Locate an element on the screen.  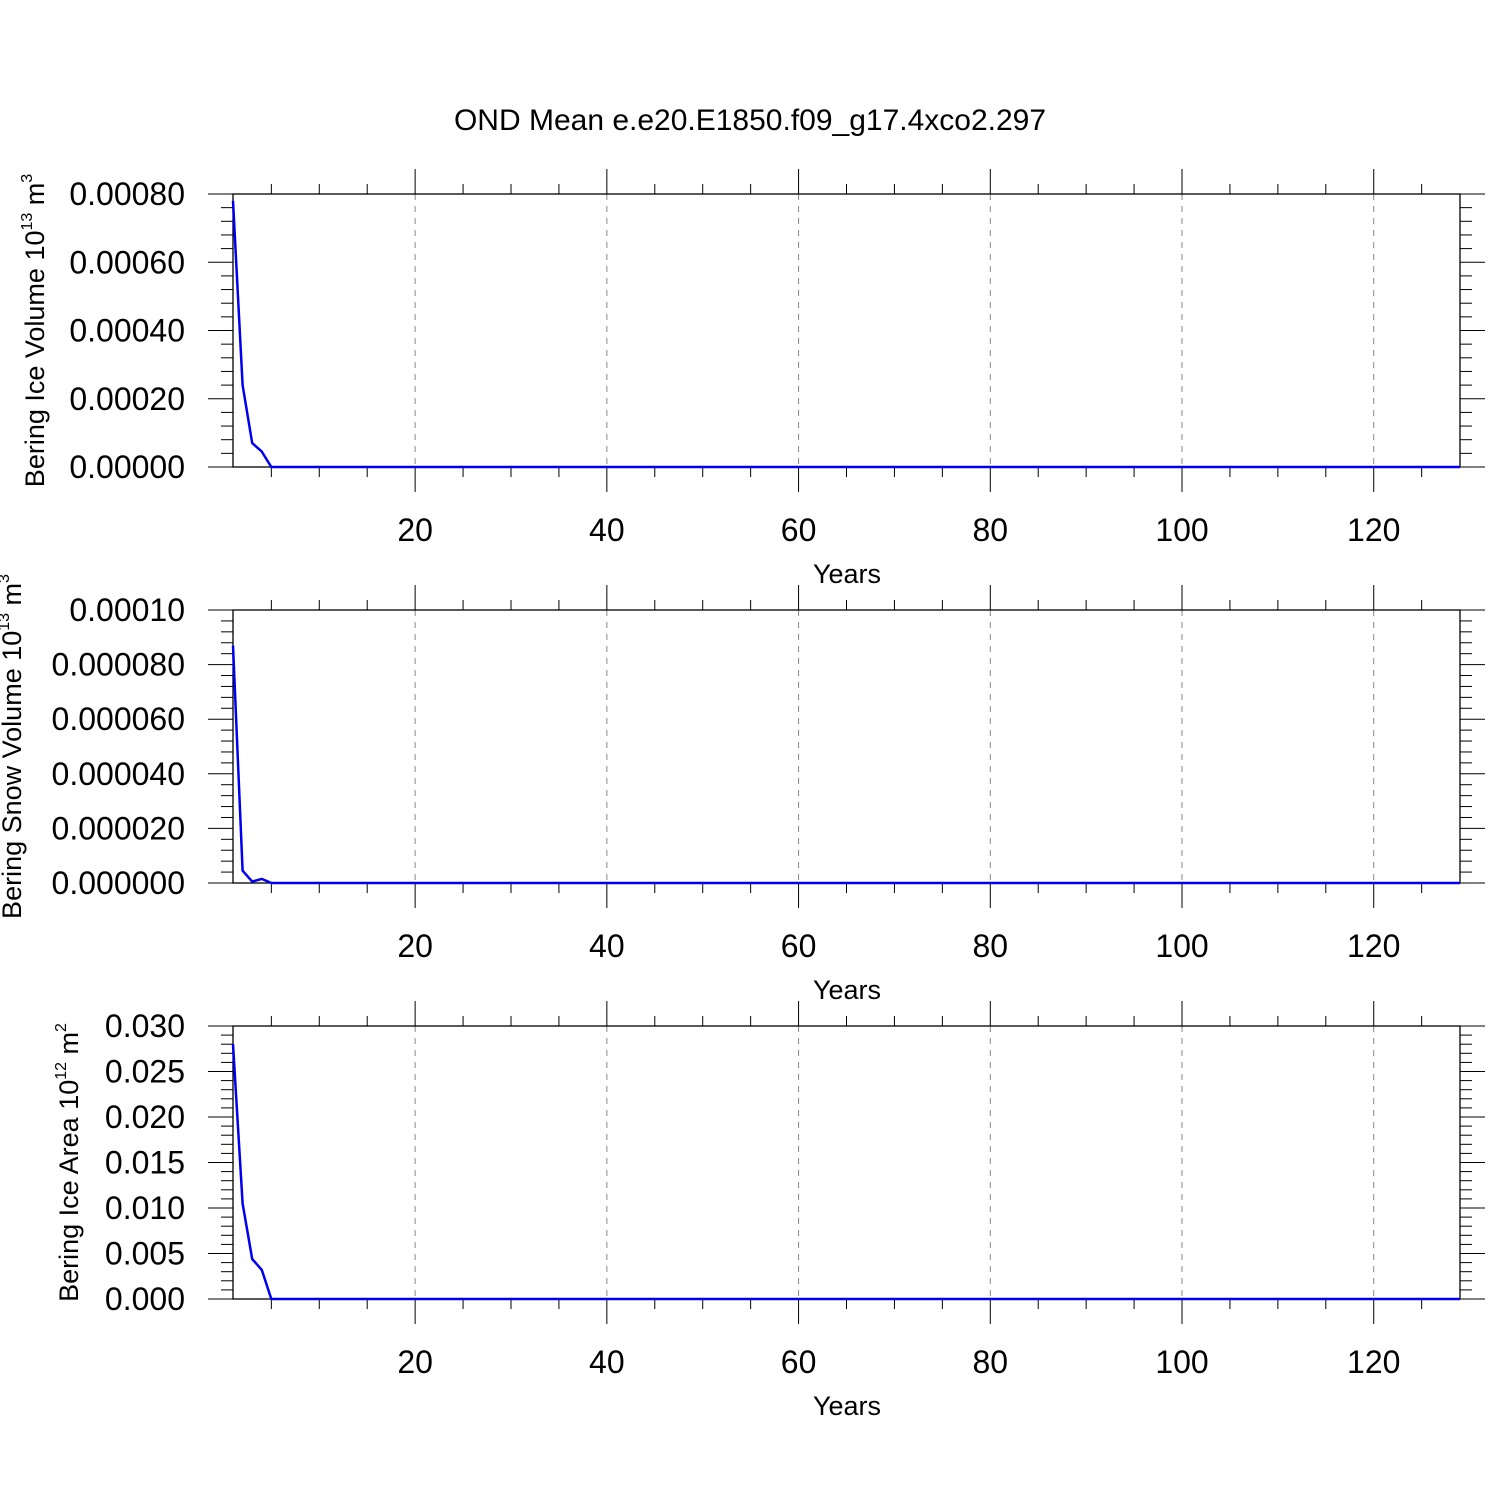
y-tick-label: 0.030 is located at coordinates (145, 1026).